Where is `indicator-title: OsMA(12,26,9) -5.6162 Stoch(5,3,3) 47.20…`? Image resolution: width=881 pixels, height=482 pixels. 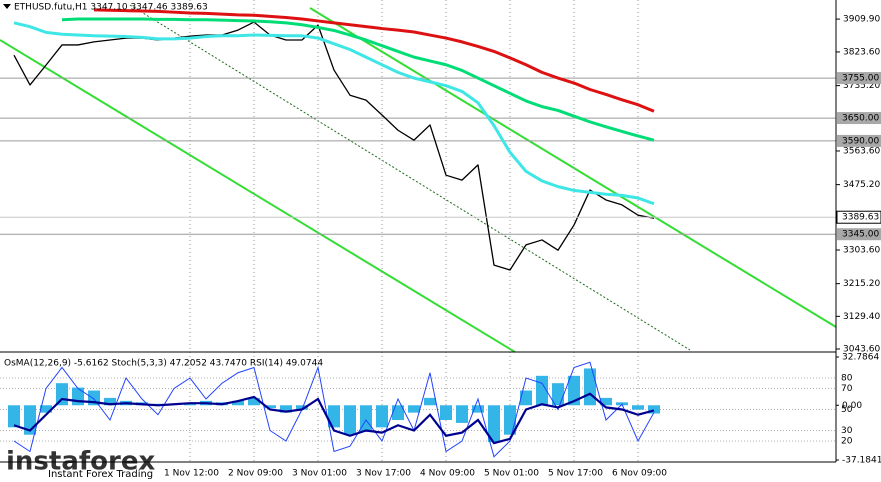
indicator-title: OsMA(12,26,9) -5.6162 Stoch(5,3,3) 47.20… is located at coordinates (163, 364).